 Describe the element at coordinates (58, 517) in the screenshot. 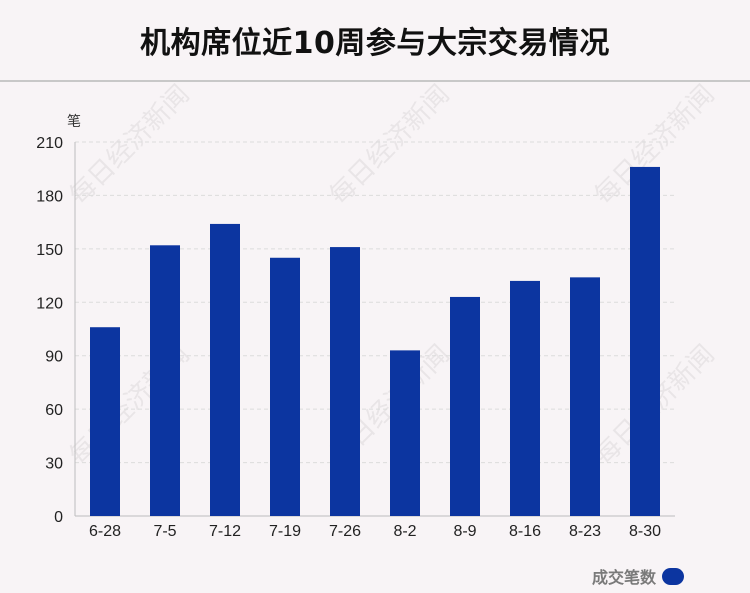

I see `y-tick-label: 0` at that location.